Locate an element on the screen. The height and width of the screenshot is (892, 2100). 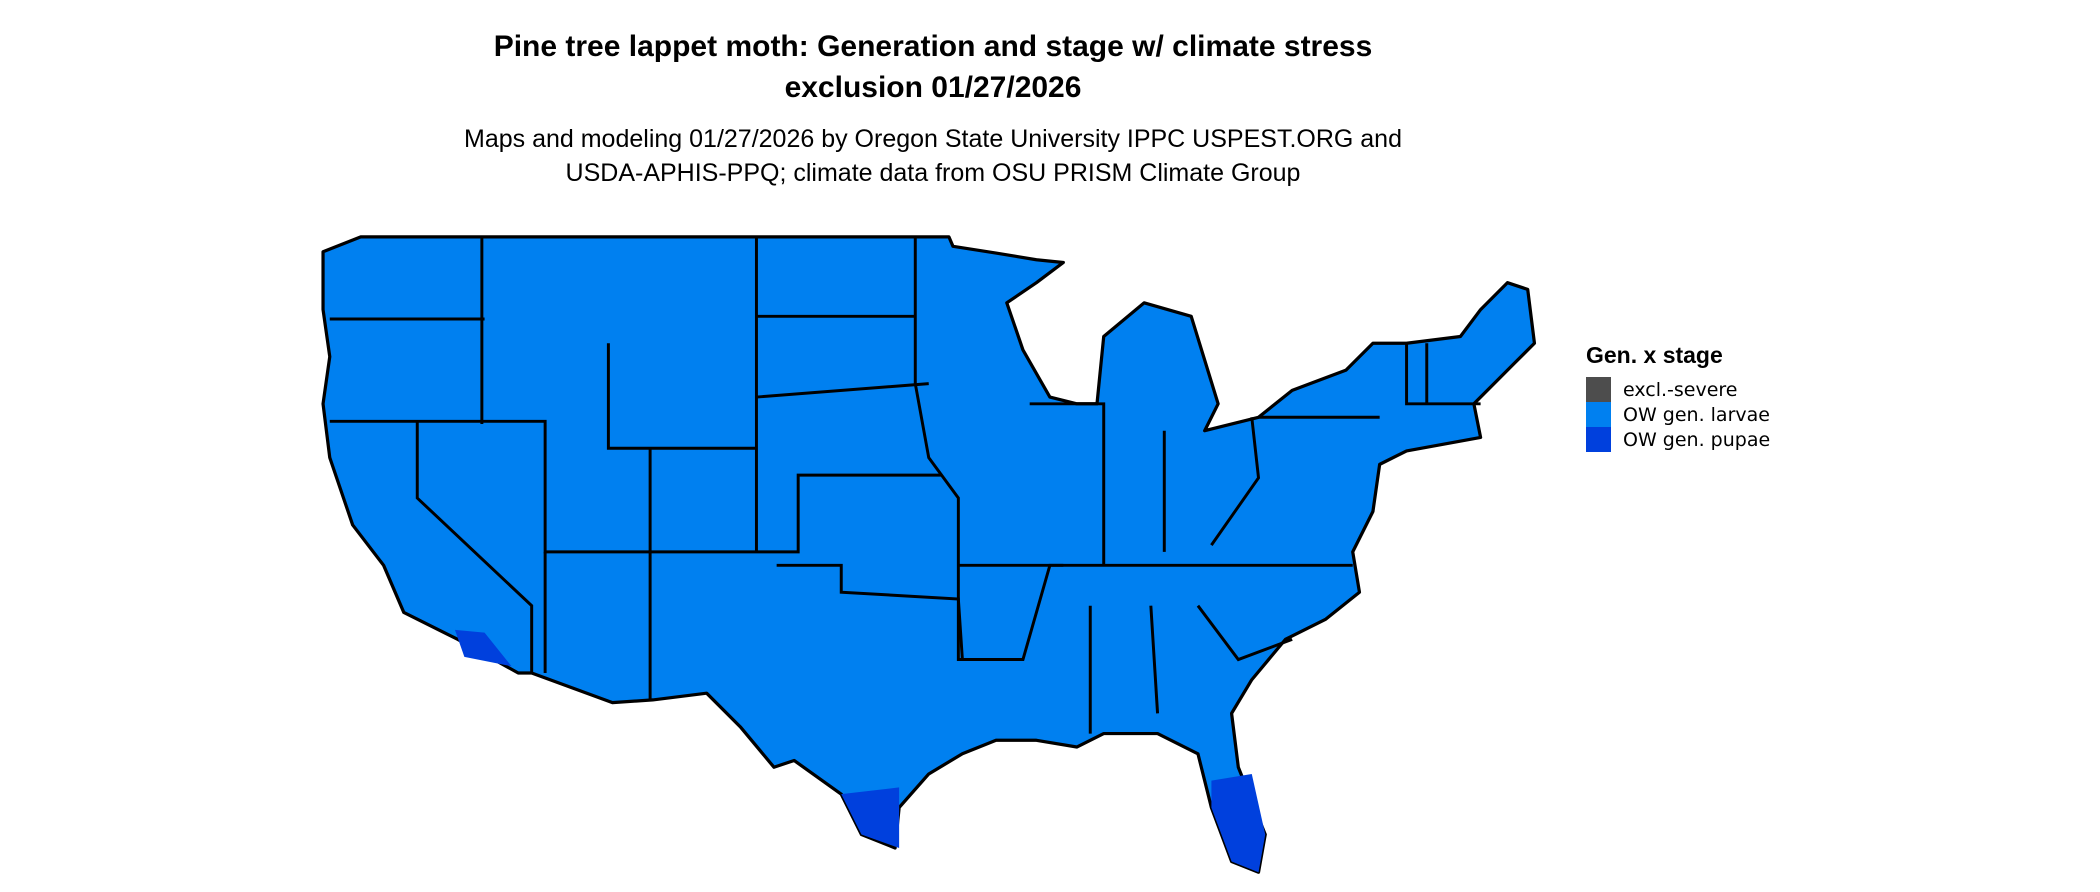
texas-pupae-region is located at coordinates (870, 817).